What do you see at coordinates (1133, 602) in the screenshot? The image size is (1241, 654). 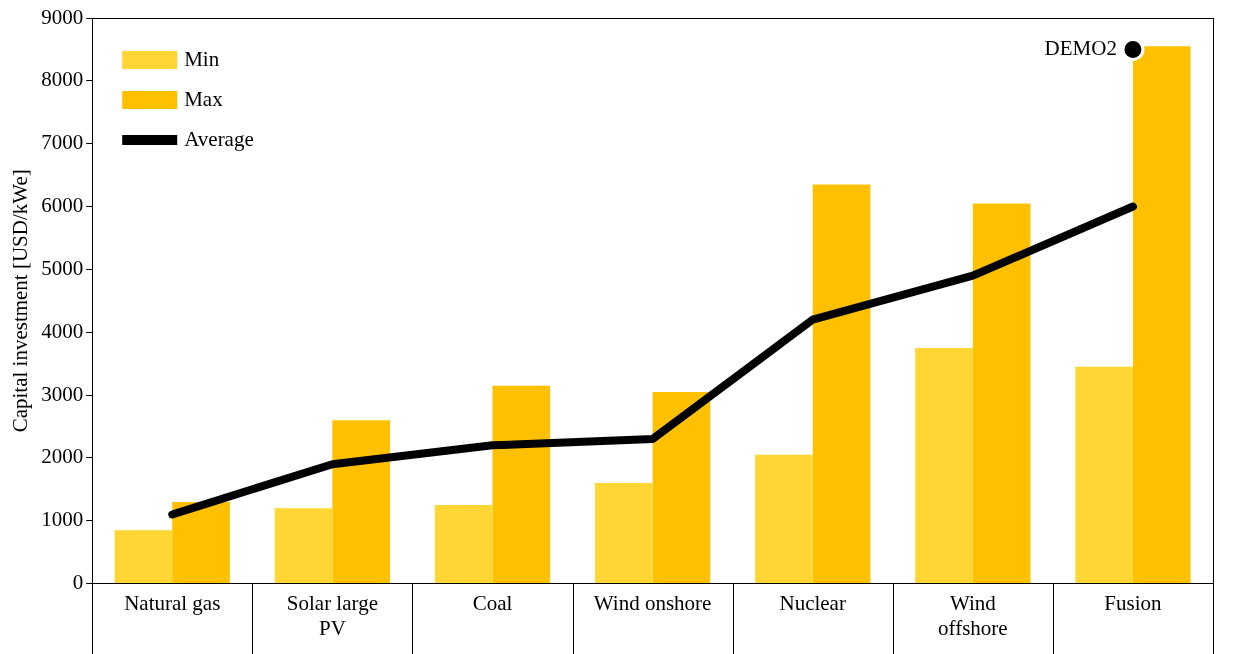 I see `x-tick-label: Fusion` at bounding box center [1133, 602].